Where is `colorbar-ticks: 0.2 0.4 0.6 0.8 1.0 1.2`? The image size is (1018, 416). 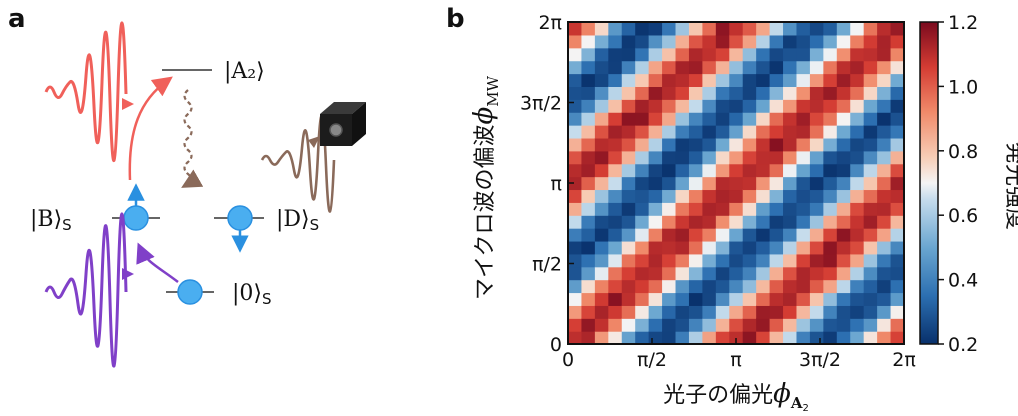
colorbar-ticks: 0.2 0.4 0.6 0.8 1.0 1.2 is located at coordinates (958, 184).